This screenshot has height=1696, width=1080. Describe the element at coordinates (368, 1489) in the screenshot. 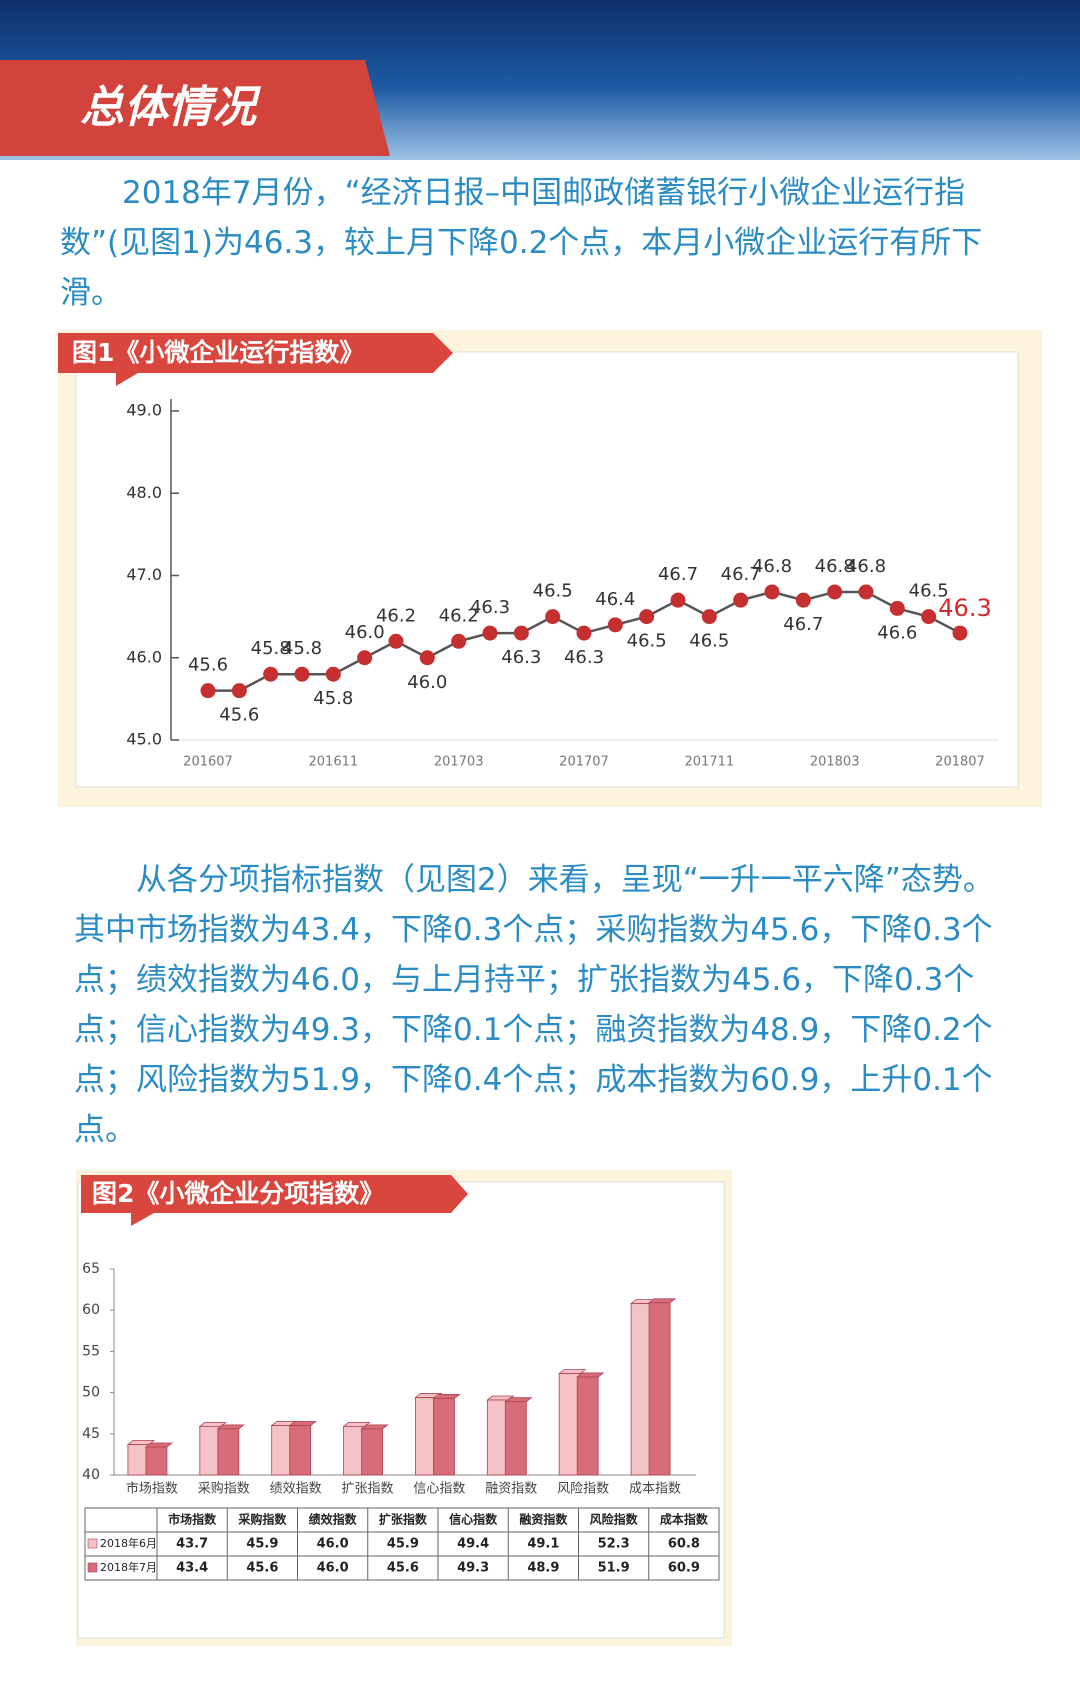

I see `x-tick-label: 扩张指数` at that location.